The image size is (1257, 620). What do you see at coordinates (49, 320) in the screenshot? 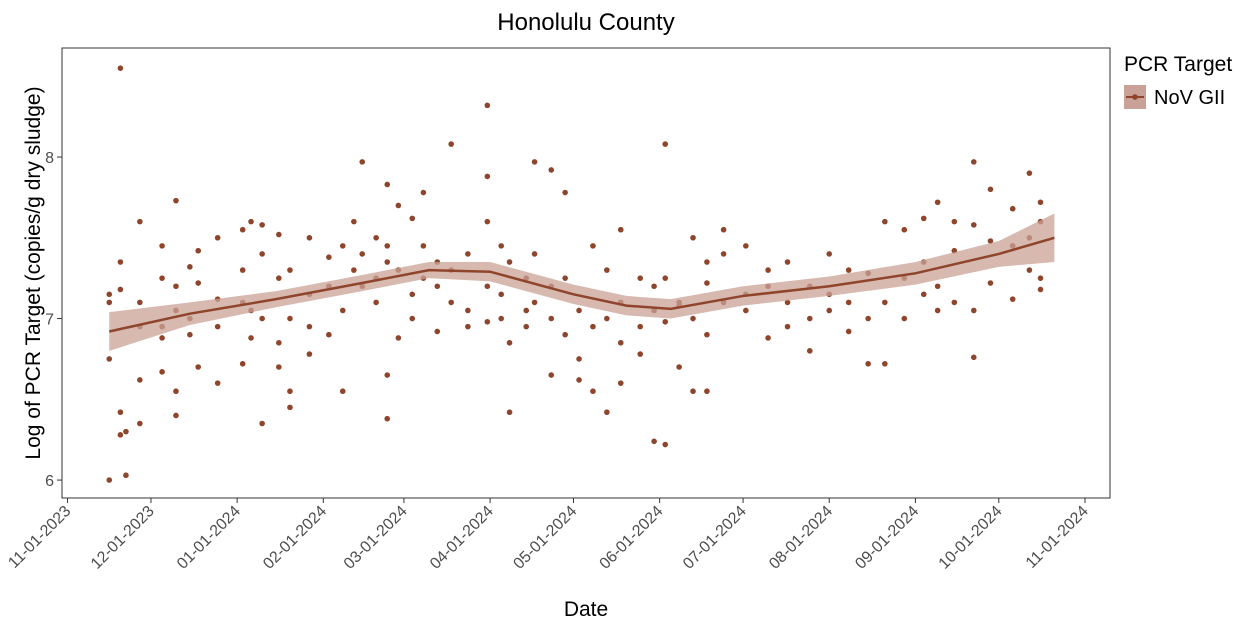
I see `y-tick-label: 7` at bounding box center [49, 320].